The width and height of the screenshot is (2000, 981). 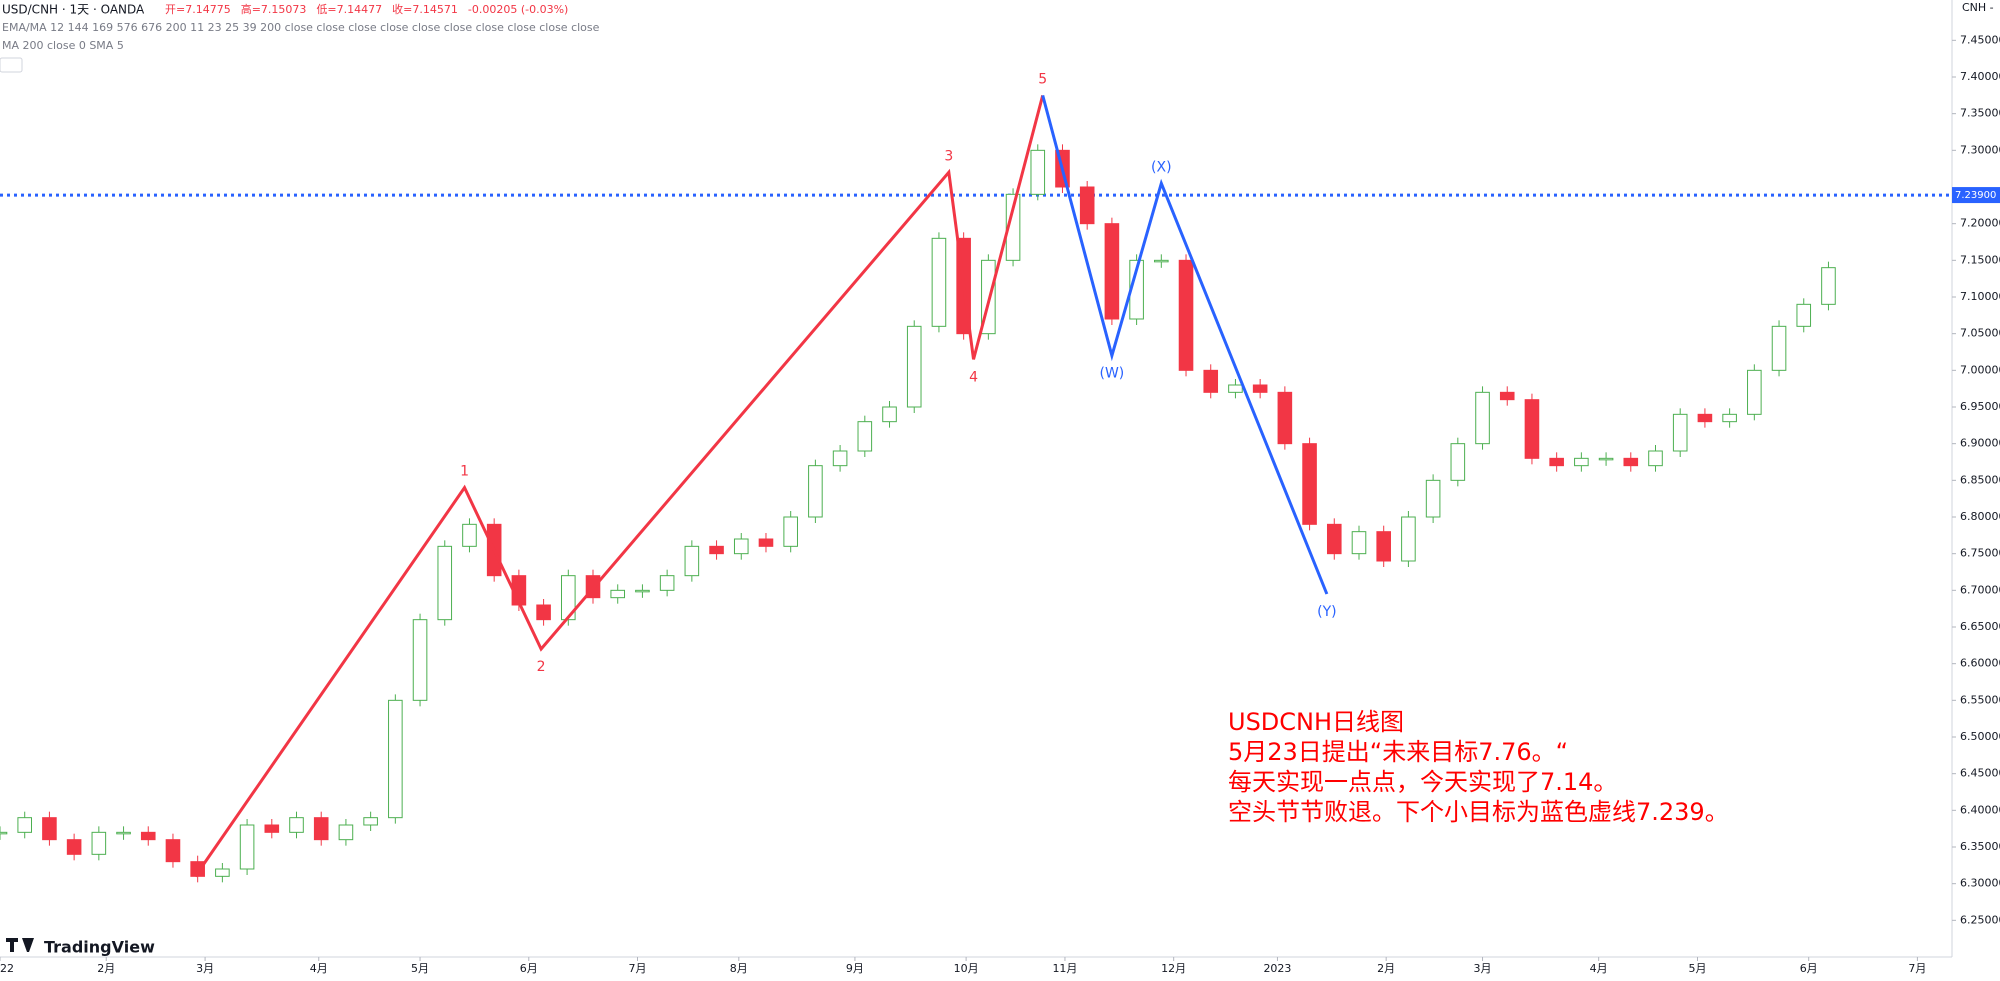 What do you see at coordinates (1422, 782) in the screenshot?
I see `annotation-line: 每天实现一点点，今天实现了7.14。` at bounding box center [1422, 782].